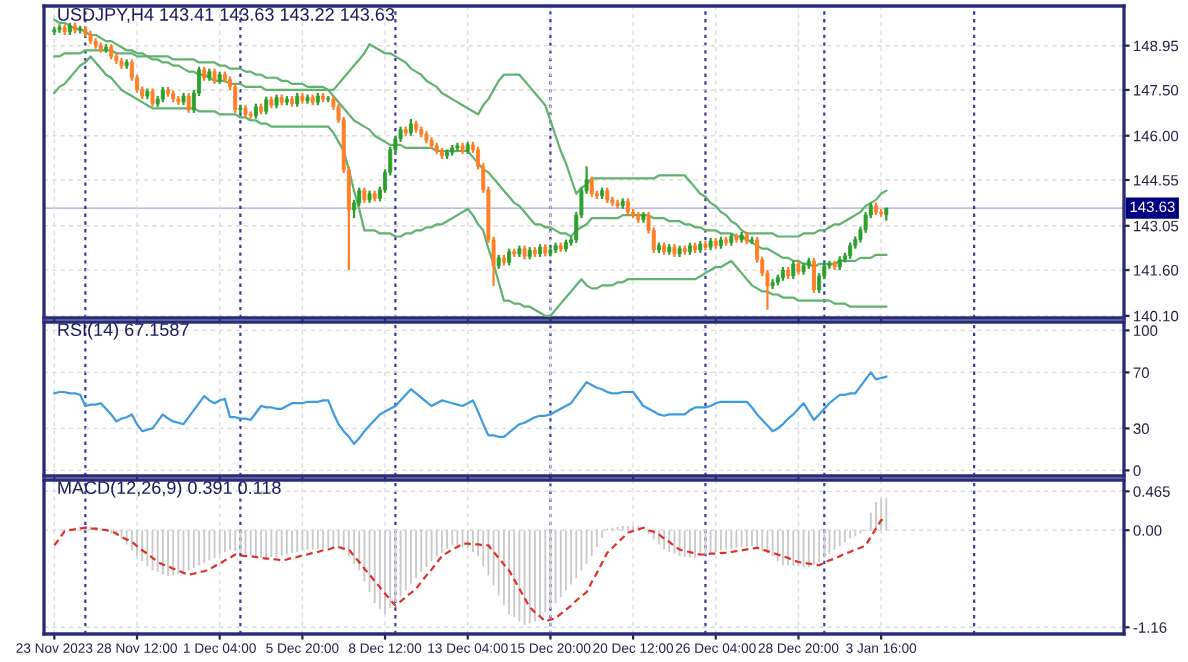 This screenshot has height=662, width=1188. What do you see at coordinates (123, 331) in the screenshot?
I see `chart-title: RSI(14) 67.1587` at bounding box center [123, 331].